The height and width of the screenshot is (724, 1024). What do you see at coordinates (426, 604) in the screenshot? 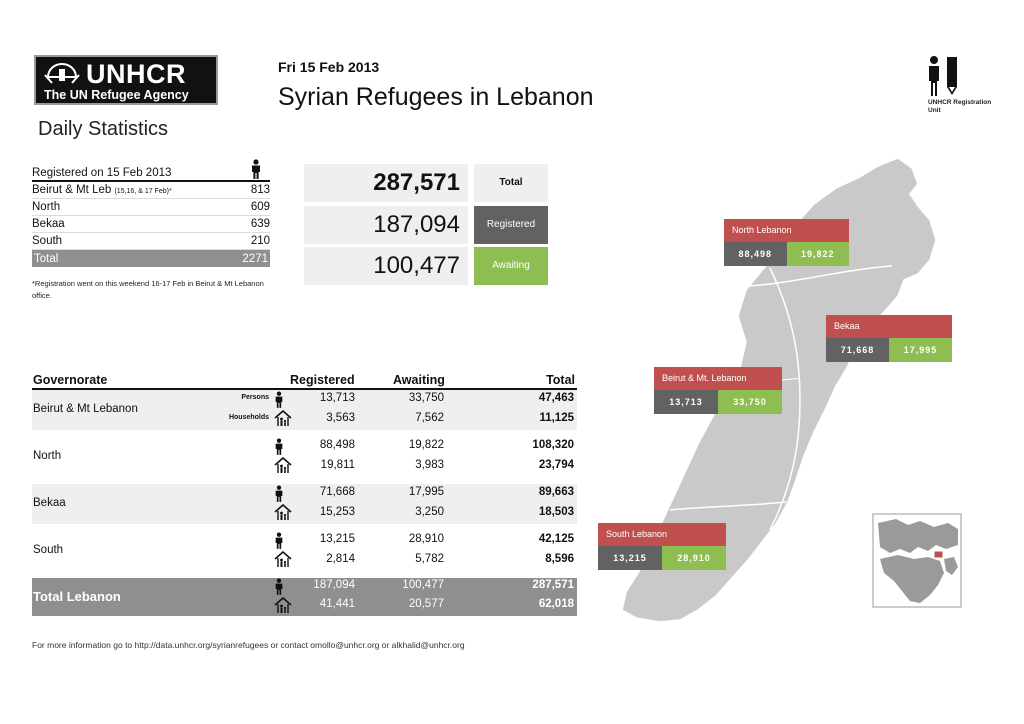
I see `households-awaiting: 20,577` at bounding box center [426, 604].